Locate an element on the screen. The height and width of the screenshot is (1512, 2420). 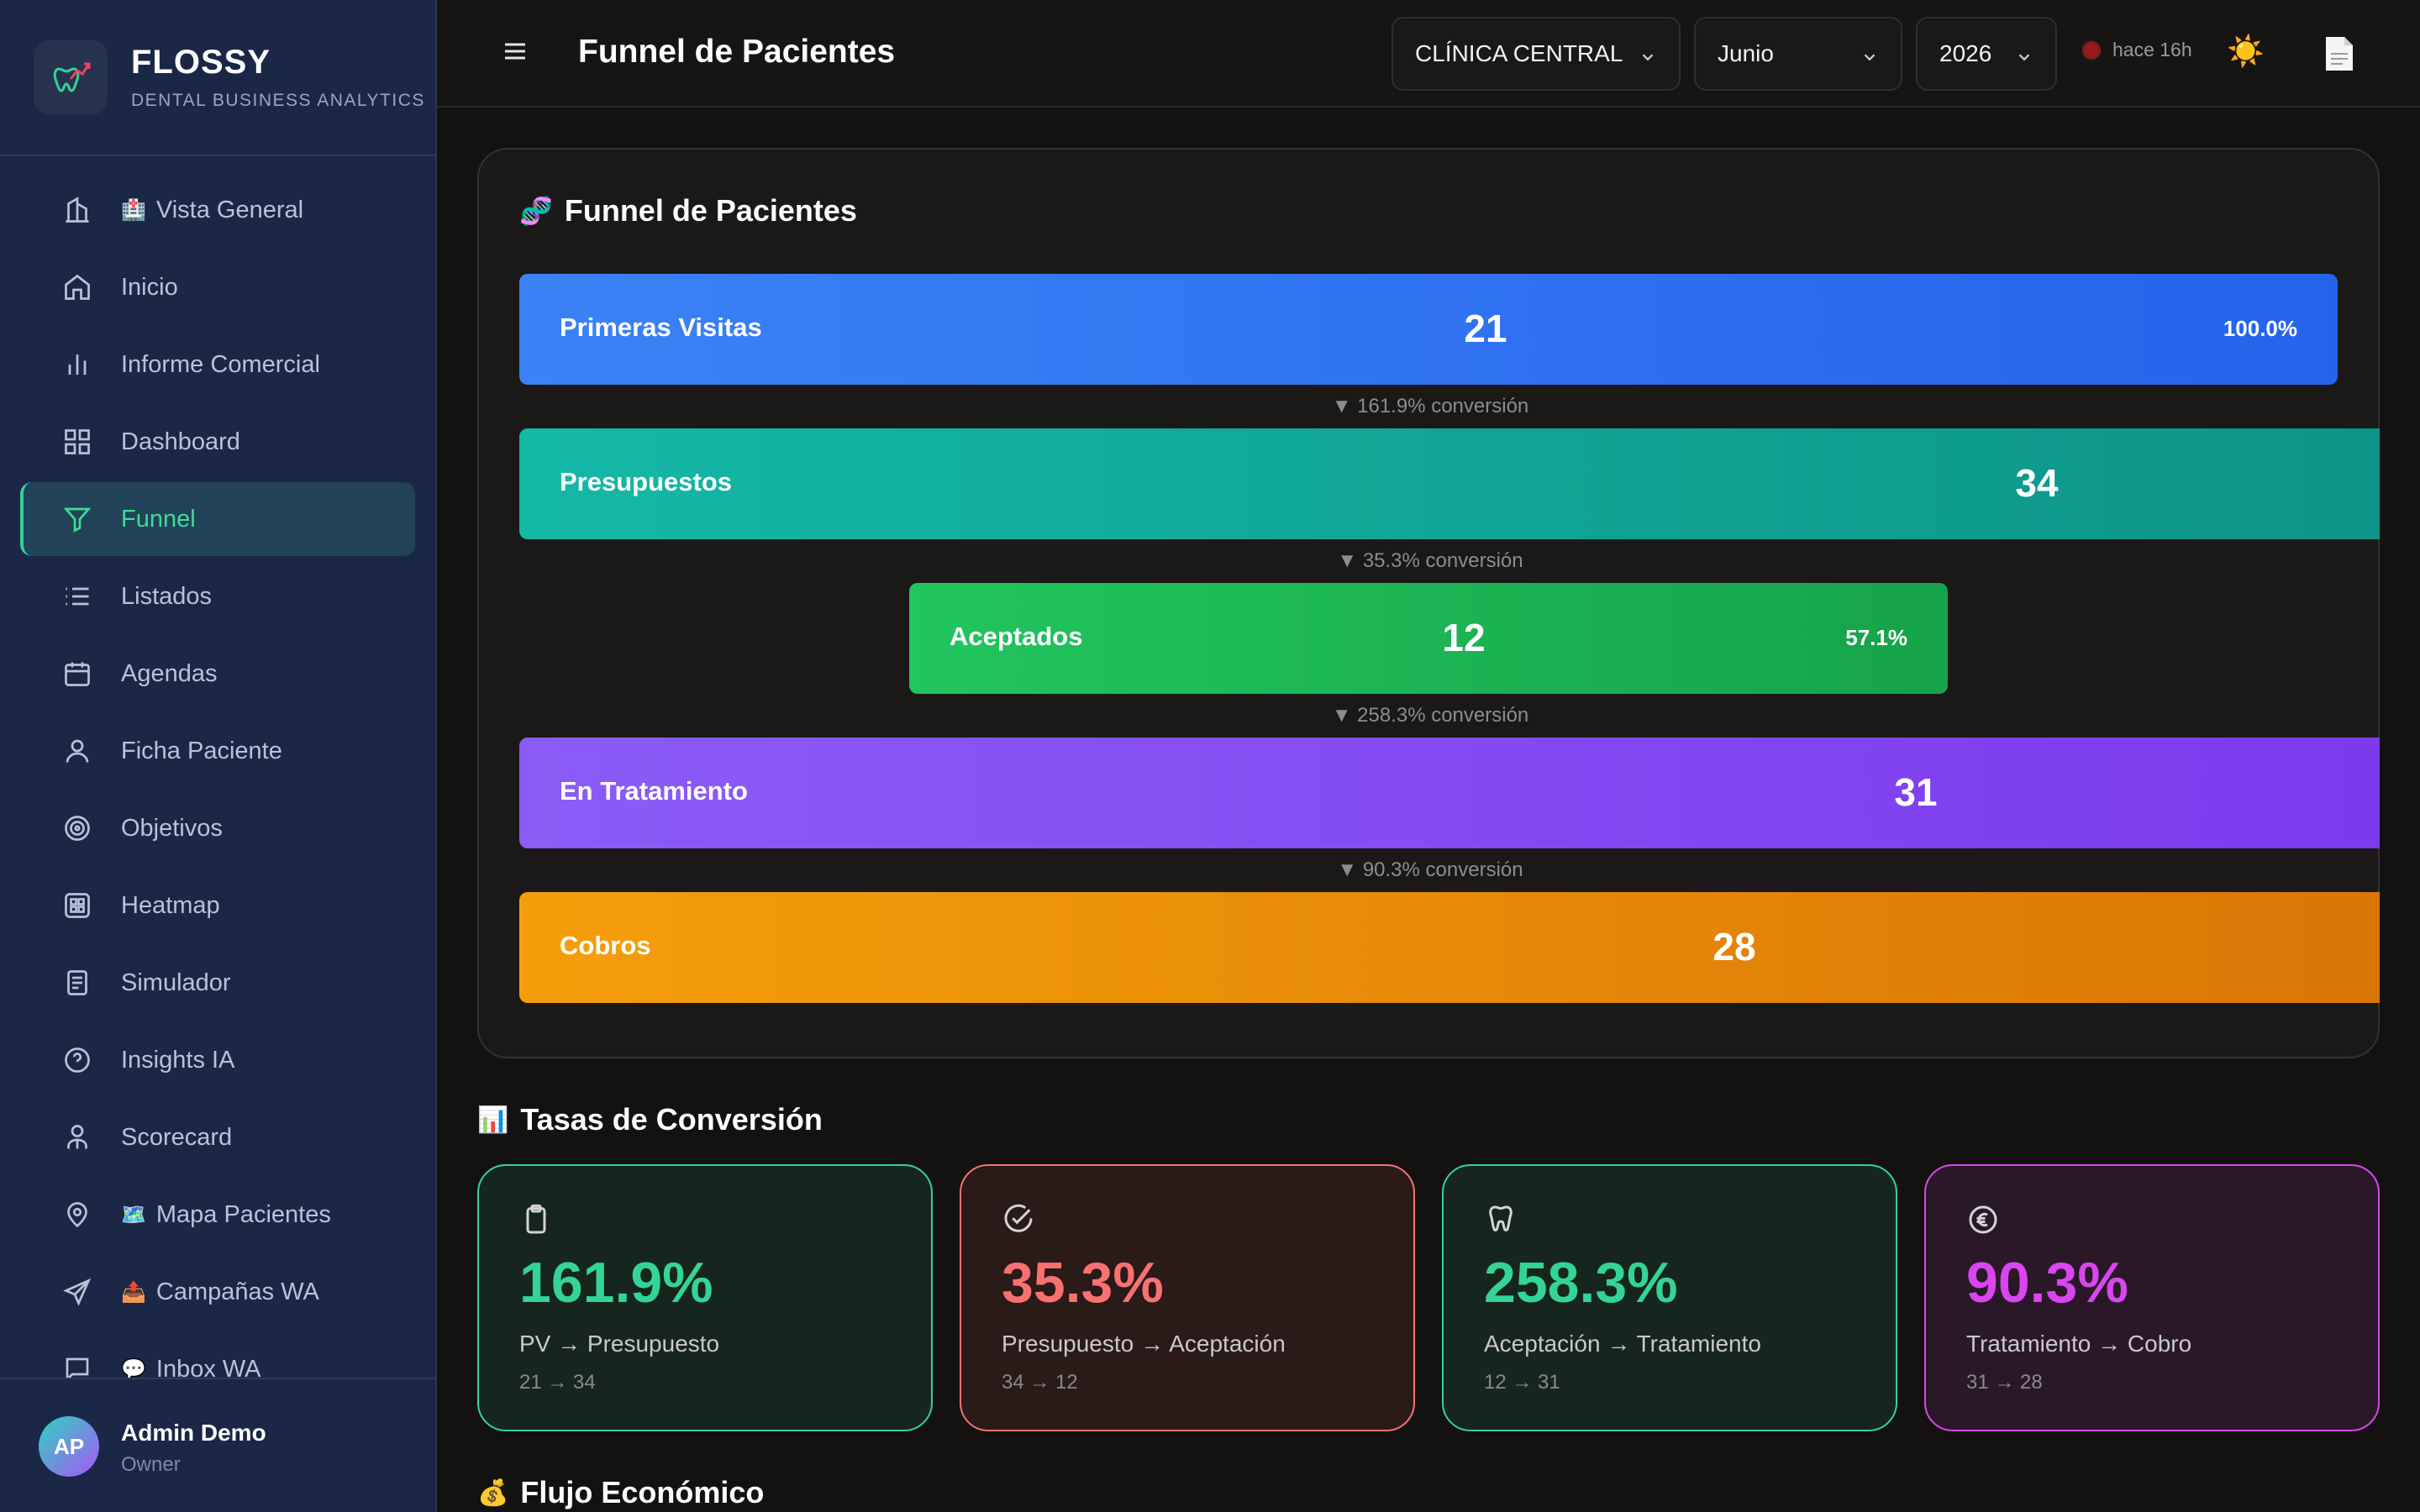
sidebar-item-simulador: Simulador is located at coordinates (218, 983).